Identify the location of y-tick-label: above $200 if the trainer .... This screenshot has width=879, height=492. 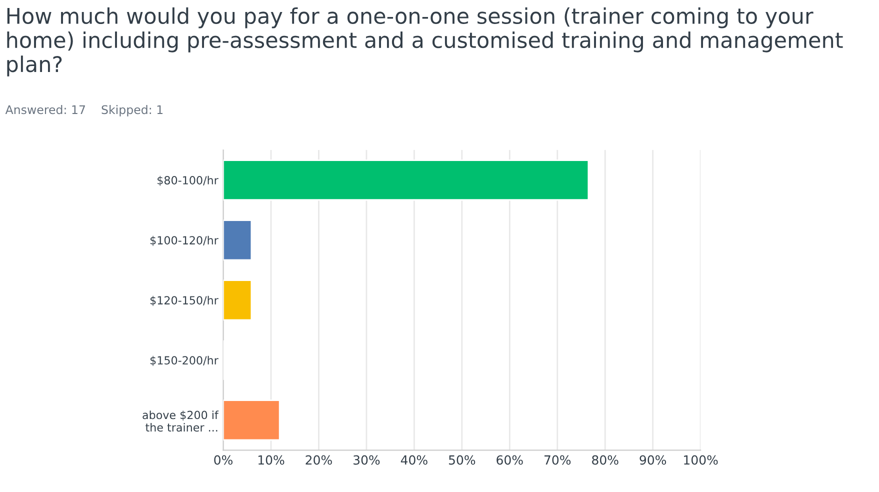
(180, 421).